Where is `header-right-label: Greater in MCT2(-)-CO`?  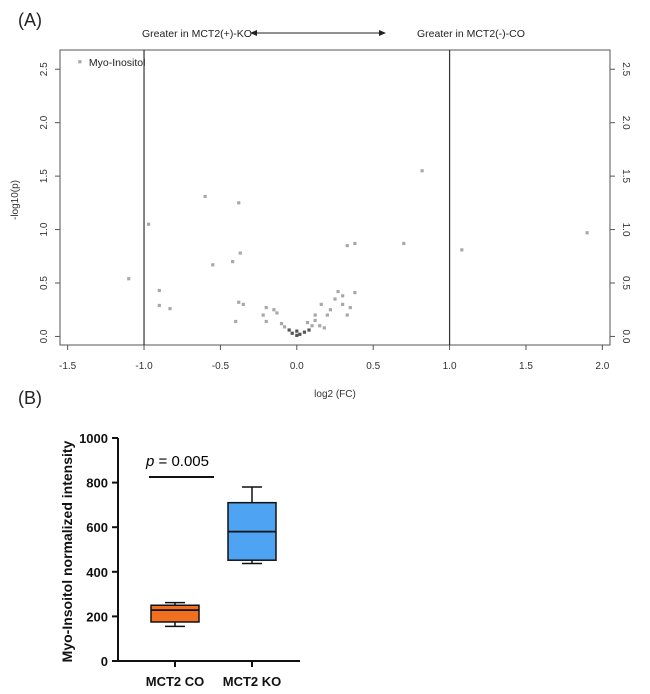
header-right-label: Greater in MCT2(-)-CO is located at coordinates (471, 34).